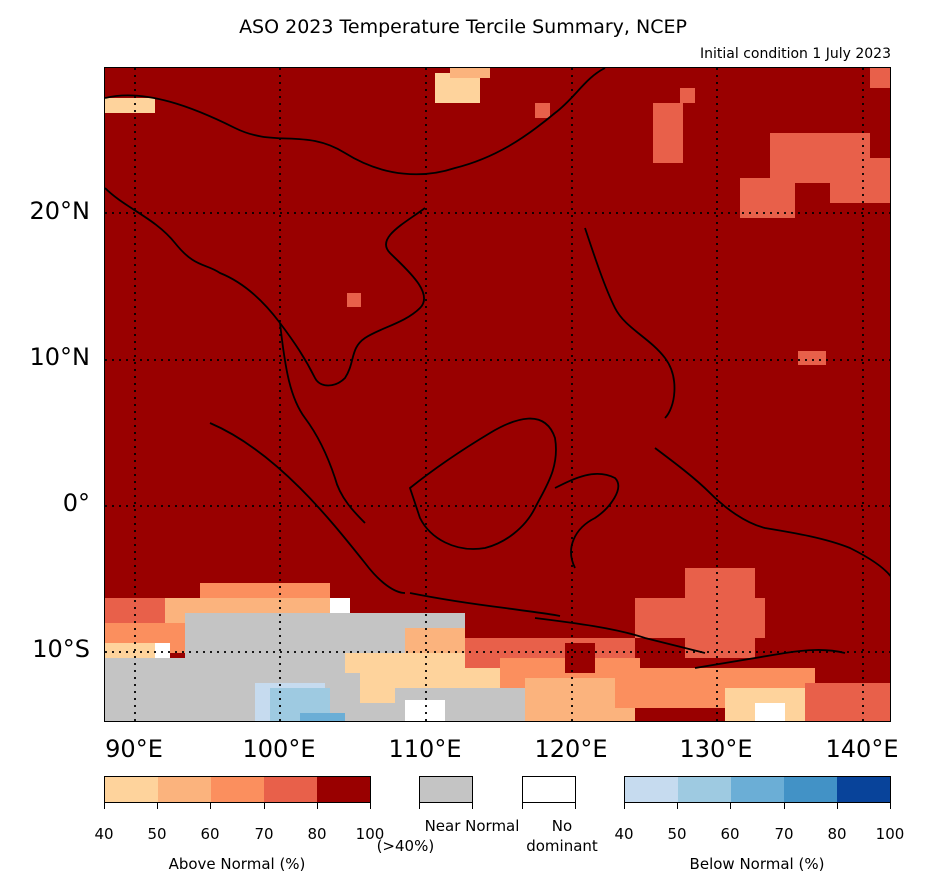 Image resolution: width=926 pixels, height=893 pixels. Describe the element at coordinates (446, 789) in the screenshot. I see `near-normal-swatch` at that location.